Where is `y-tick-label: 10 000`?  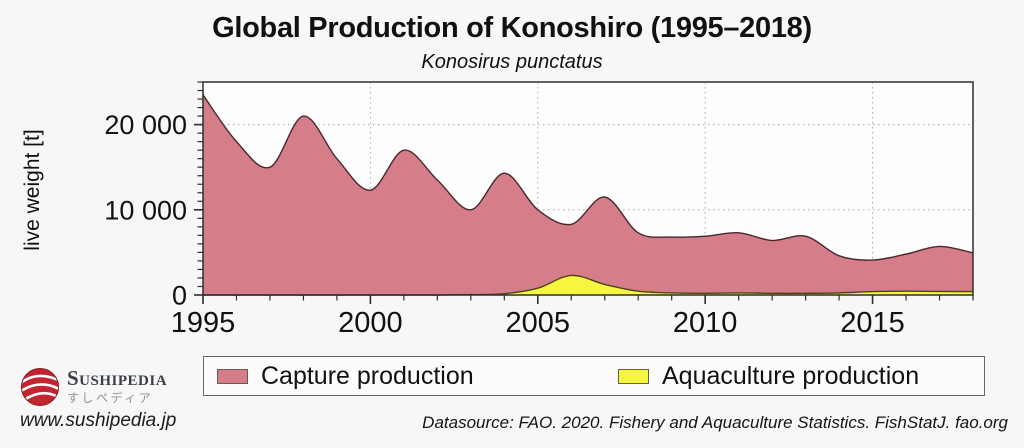
y-tick-label: 10 000 is located at coordinates (145, 210).